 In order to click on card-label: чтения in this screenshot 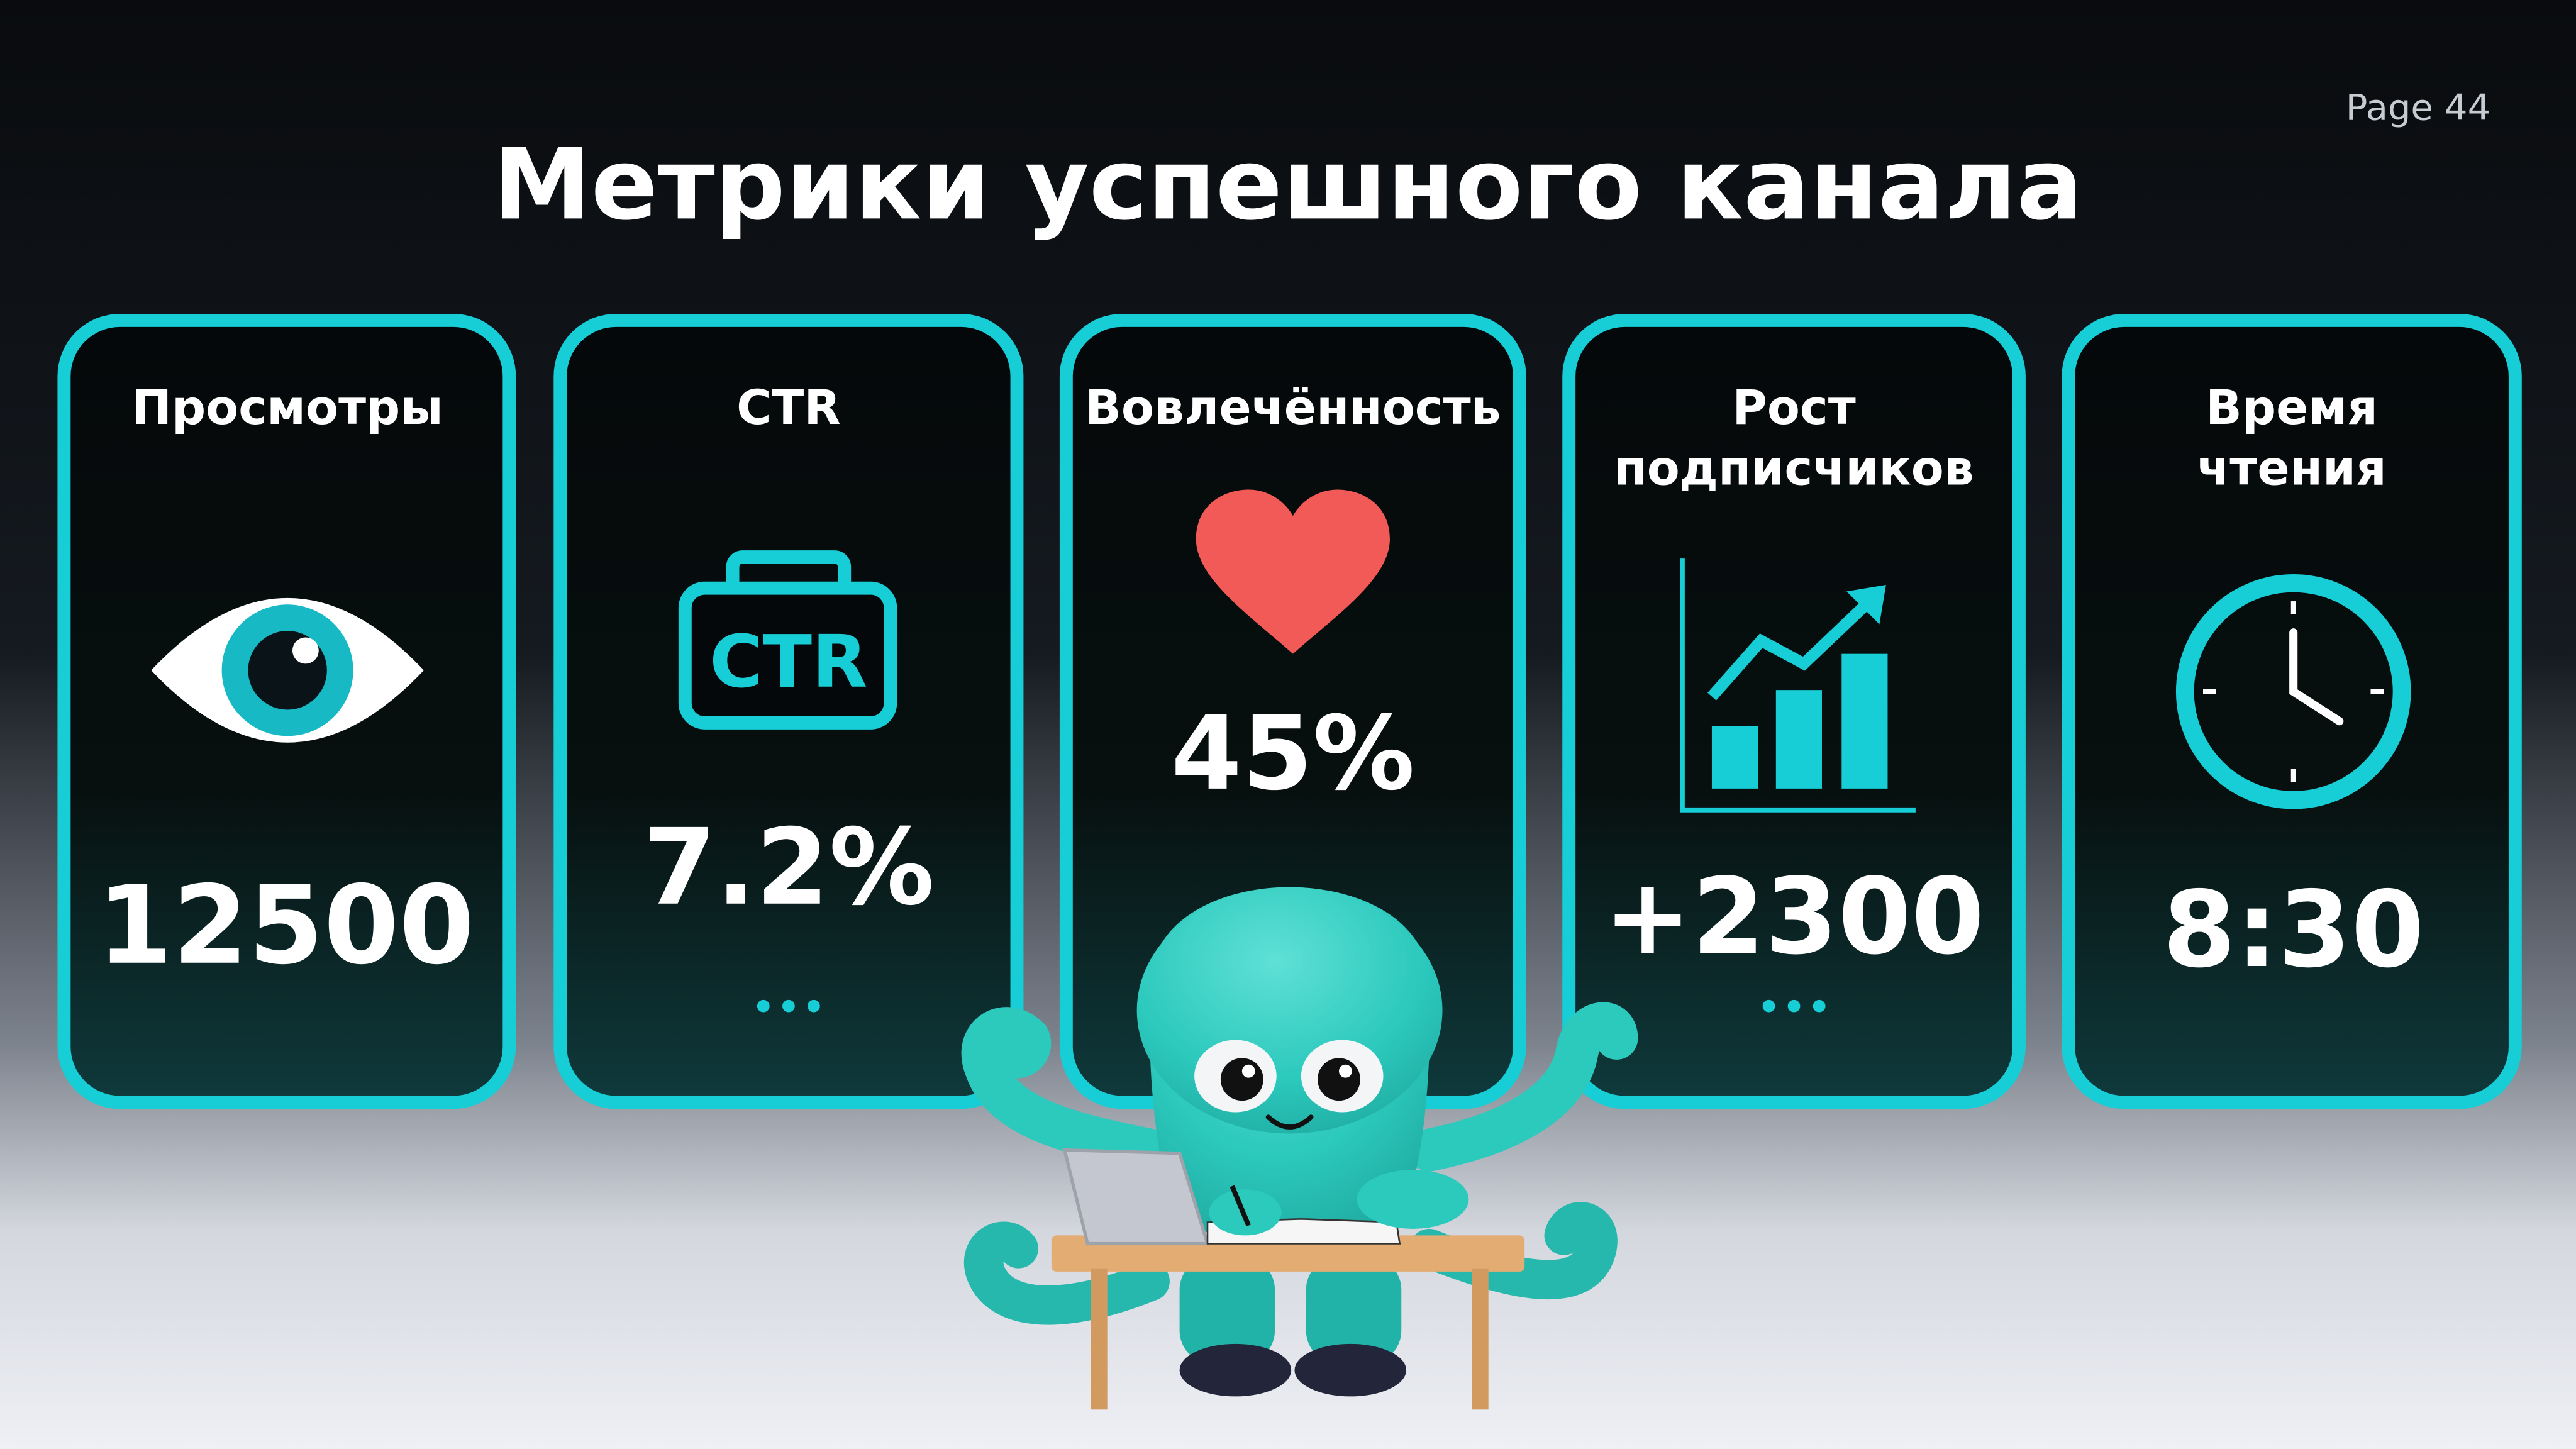, I will do `click(2291, 468)`.